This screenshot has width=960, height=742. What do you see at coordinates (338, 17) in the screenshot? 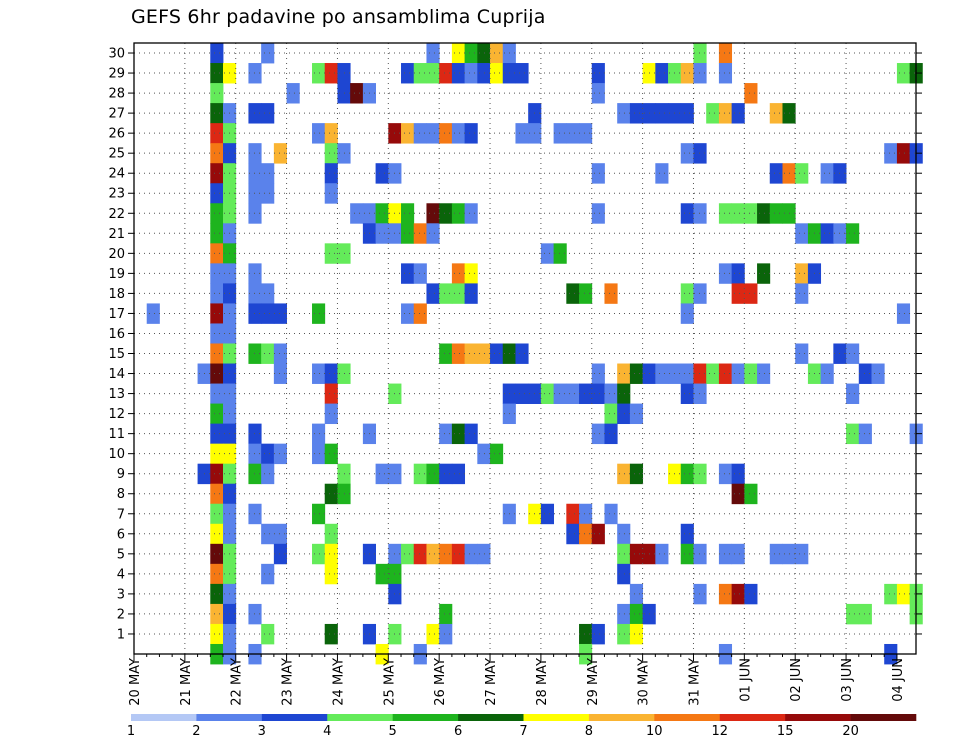
I see `chart-title: GEFS 6hr padavine po ansamblima Cuprija` at bounding box center [338, 17].